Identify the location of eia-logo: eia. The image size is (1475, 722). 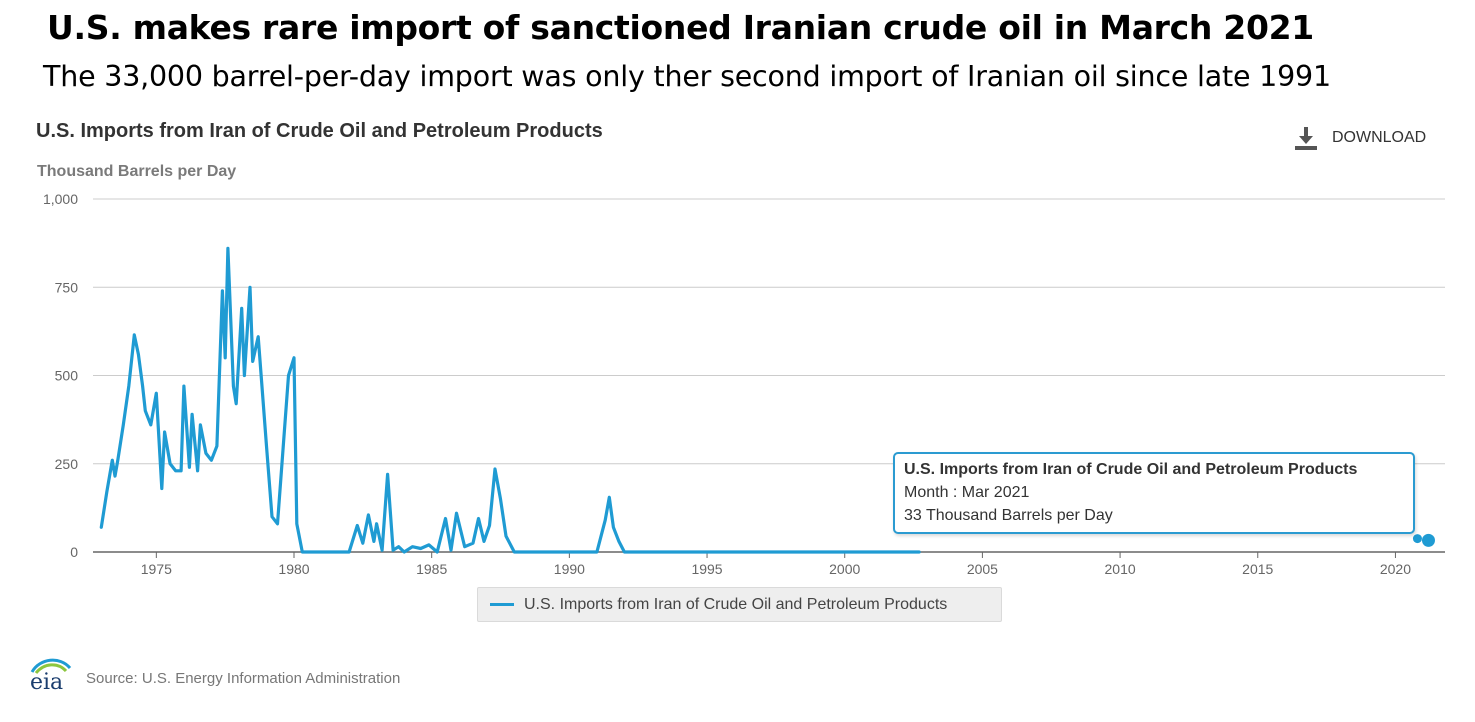
(51, 675).